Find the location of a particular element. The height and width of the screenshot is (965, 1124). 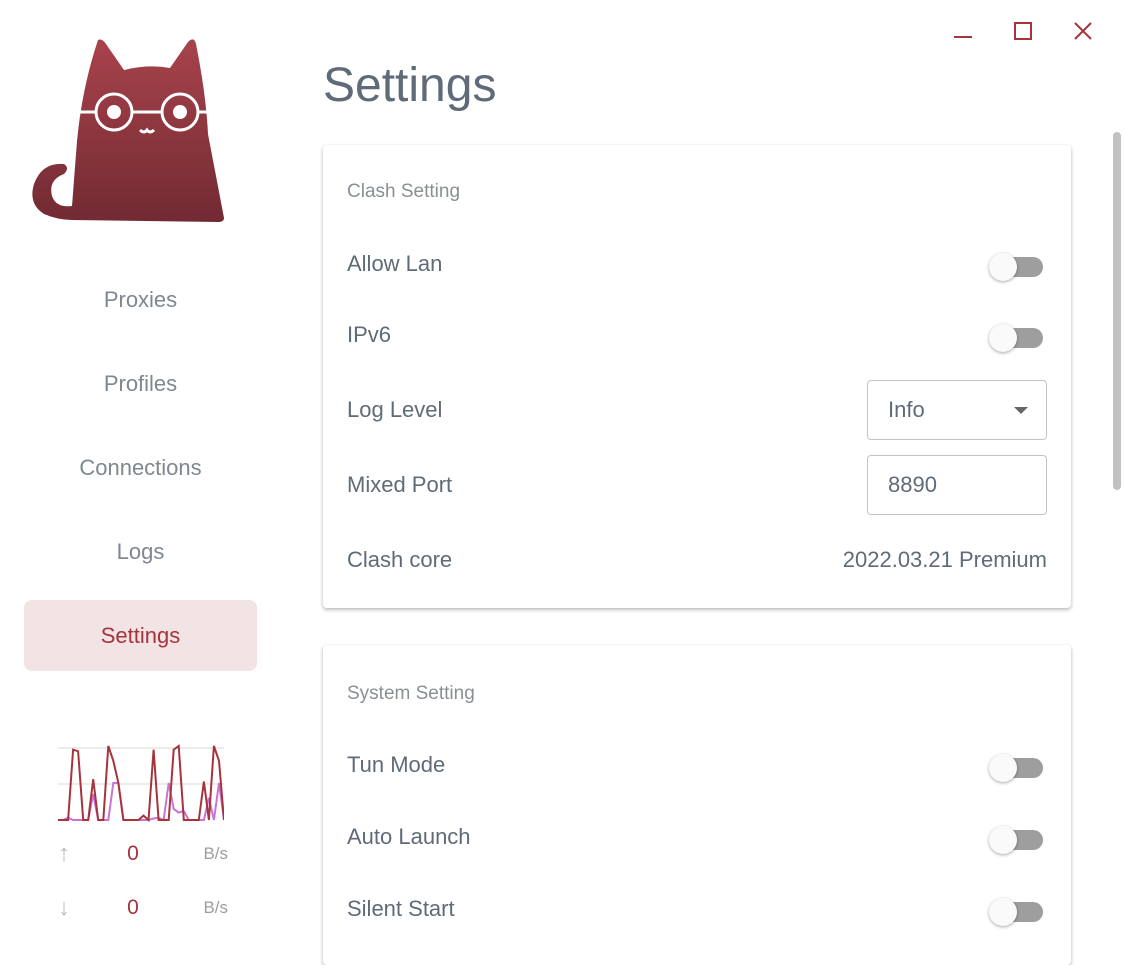

upload-series-line is located at coordinates (141, 783).